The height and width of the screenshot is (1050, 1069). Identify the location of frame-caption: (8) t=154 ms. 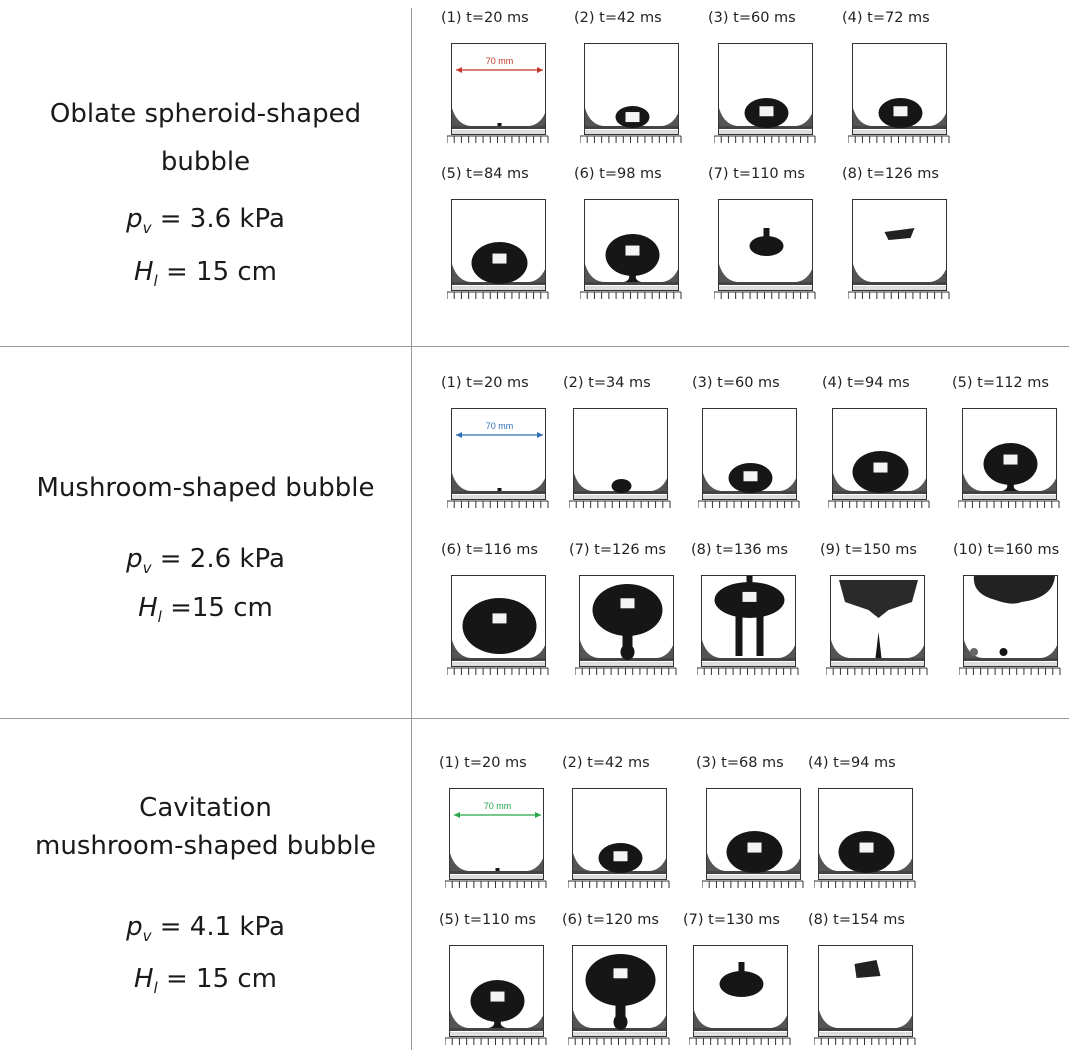
(856, 920).